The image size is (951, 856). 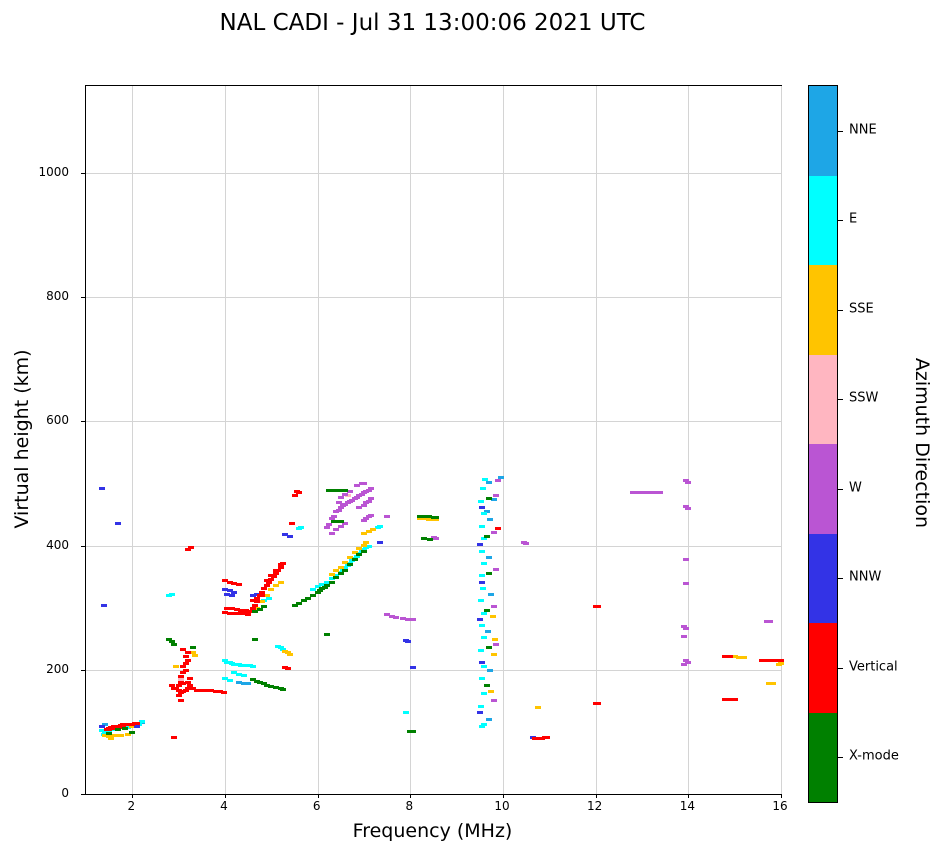 What do you see at coordinates (65, 793) in the screenshot?
I see `y-tick-label: 0` at bounding box center [65, 793].